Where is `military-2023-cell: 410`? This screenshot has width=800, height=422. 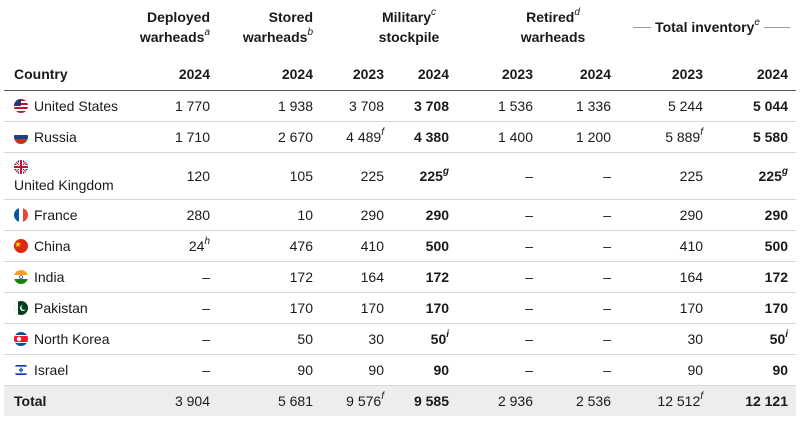 military-2023-cell: 410 is located at coordinates (356, 246).